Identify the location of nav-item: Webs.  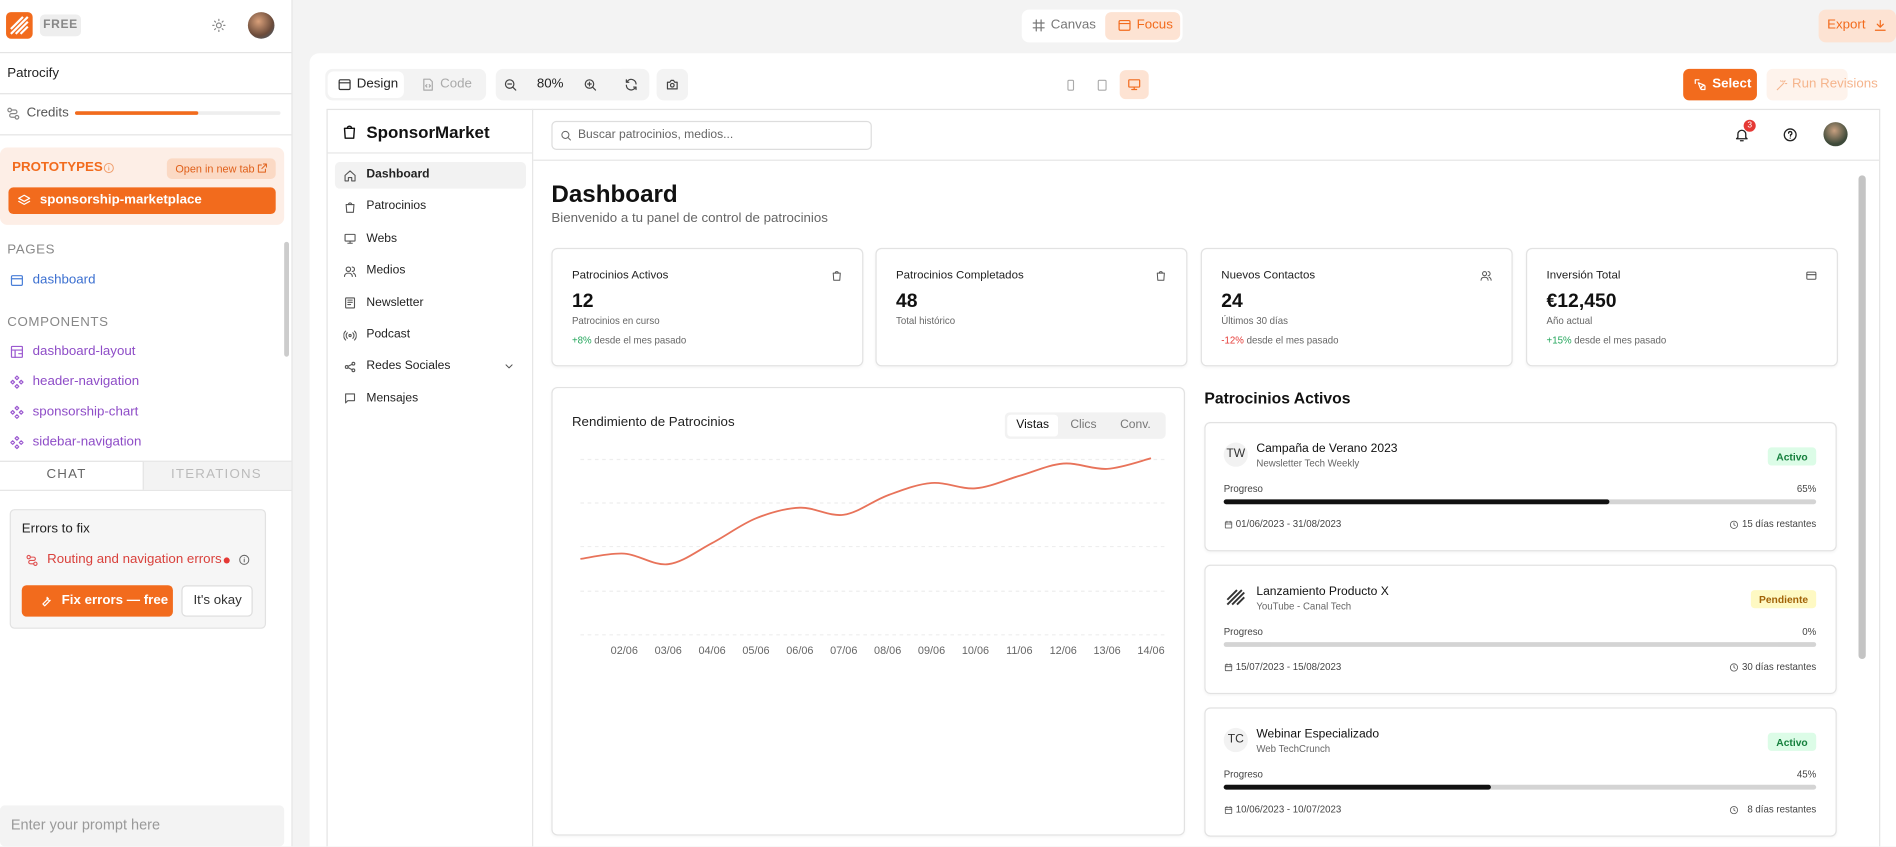
(382, 238).